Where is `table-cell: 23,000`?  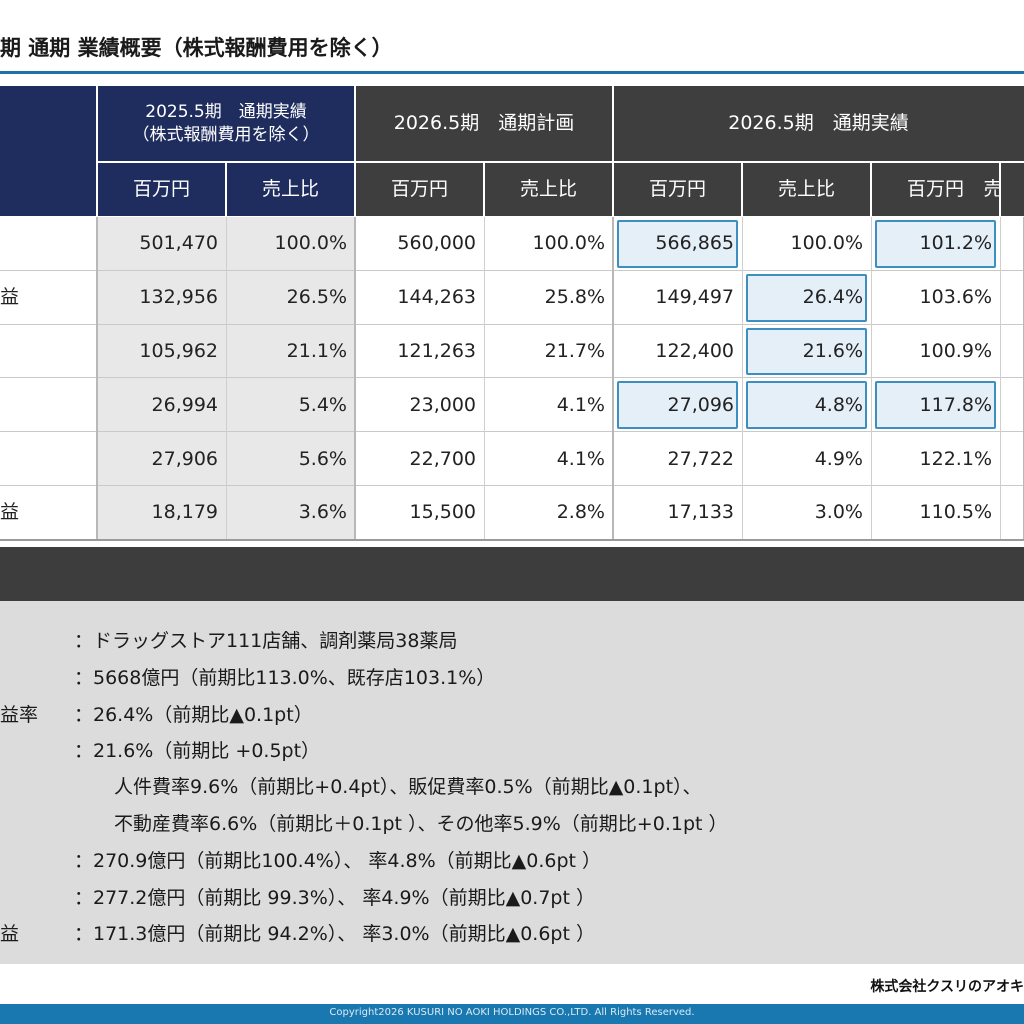
table-cell: 23,000 is located at coordinates (442, 404).